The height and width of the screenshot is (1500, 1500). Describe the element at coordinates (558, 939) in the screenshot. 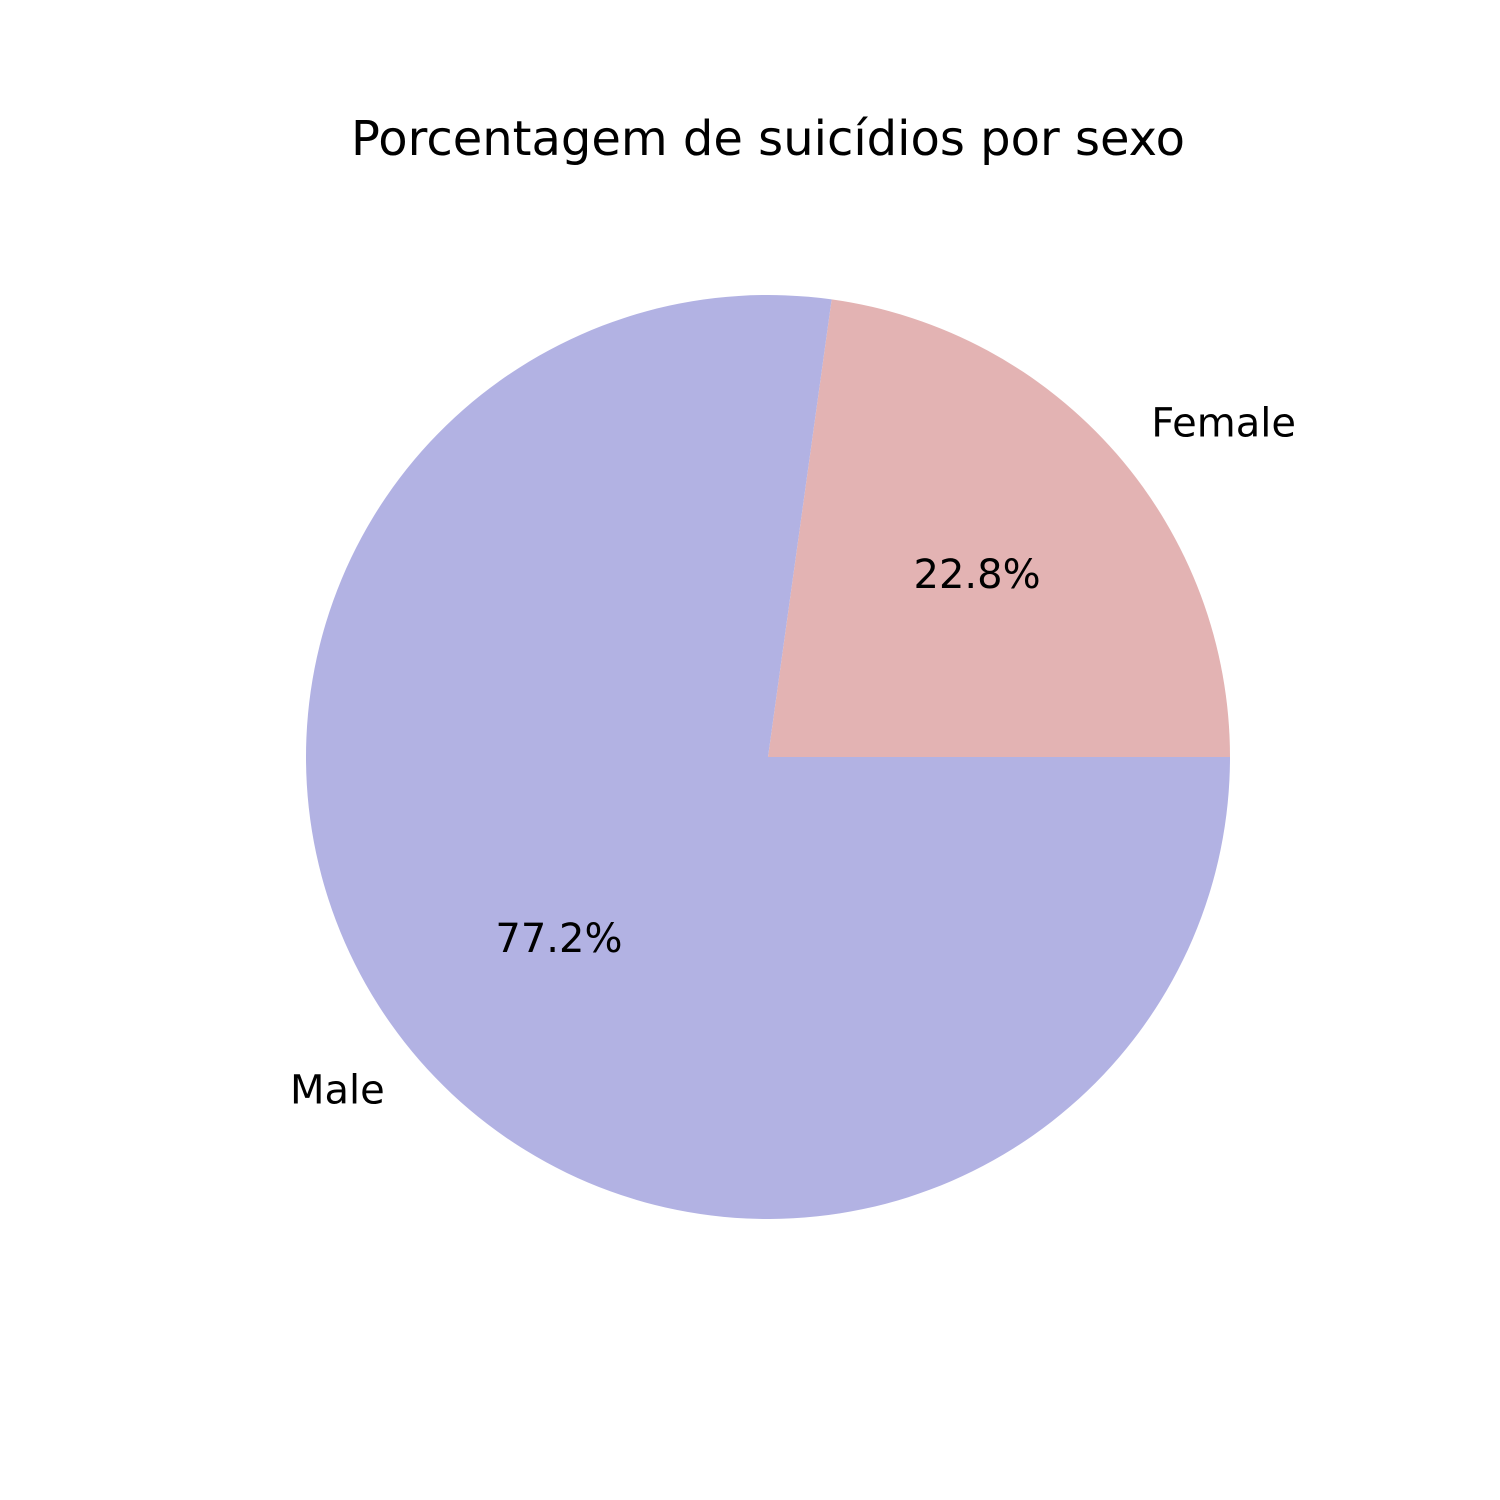

I see `percent-label-male: 77.2%` at that location.